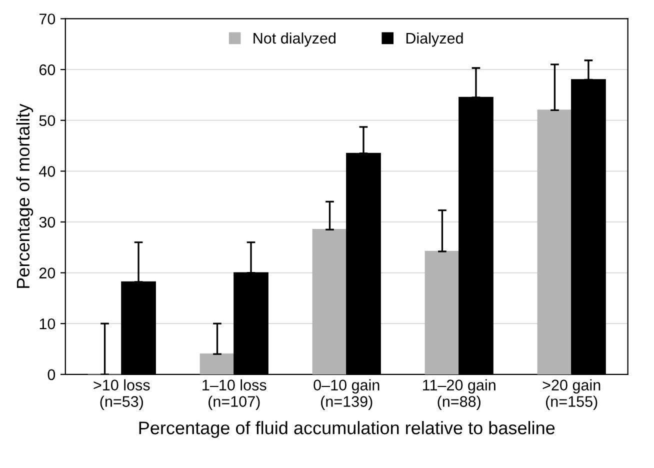 The width and height of the screenshot is (654, 468). I want to click on y-tick-label: 10, so click(48, 324).